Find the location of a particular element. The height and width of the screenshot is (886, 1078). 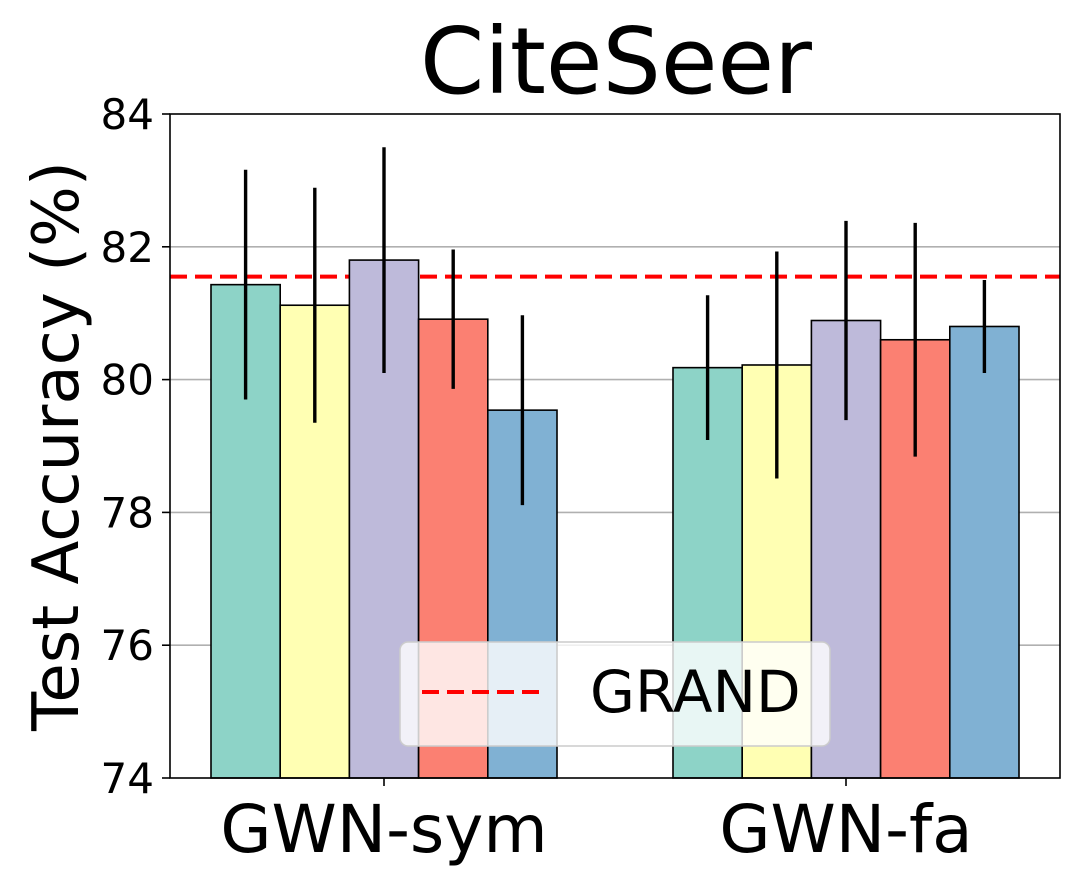

y-tick-label-84: 84 is located at coordinates (127, 114).